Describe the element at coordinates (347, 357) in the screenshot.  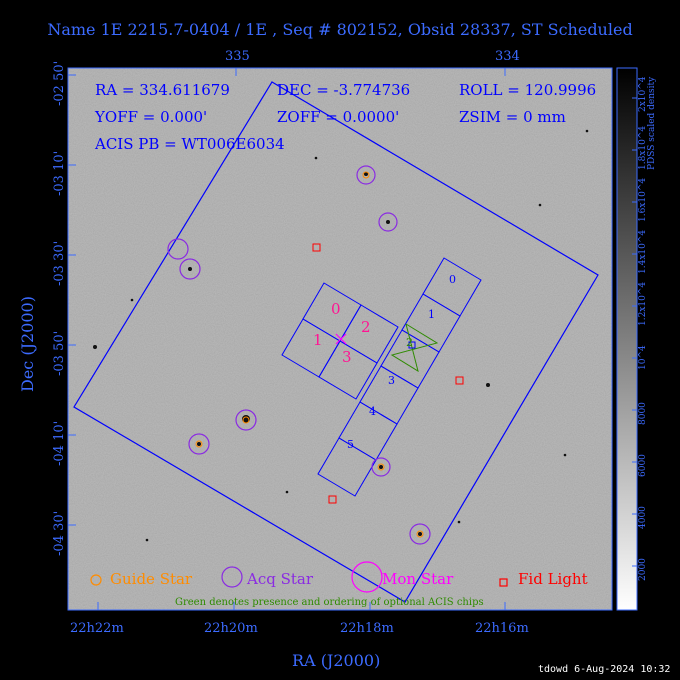
I see `chip-i3-label: 3` at that location.